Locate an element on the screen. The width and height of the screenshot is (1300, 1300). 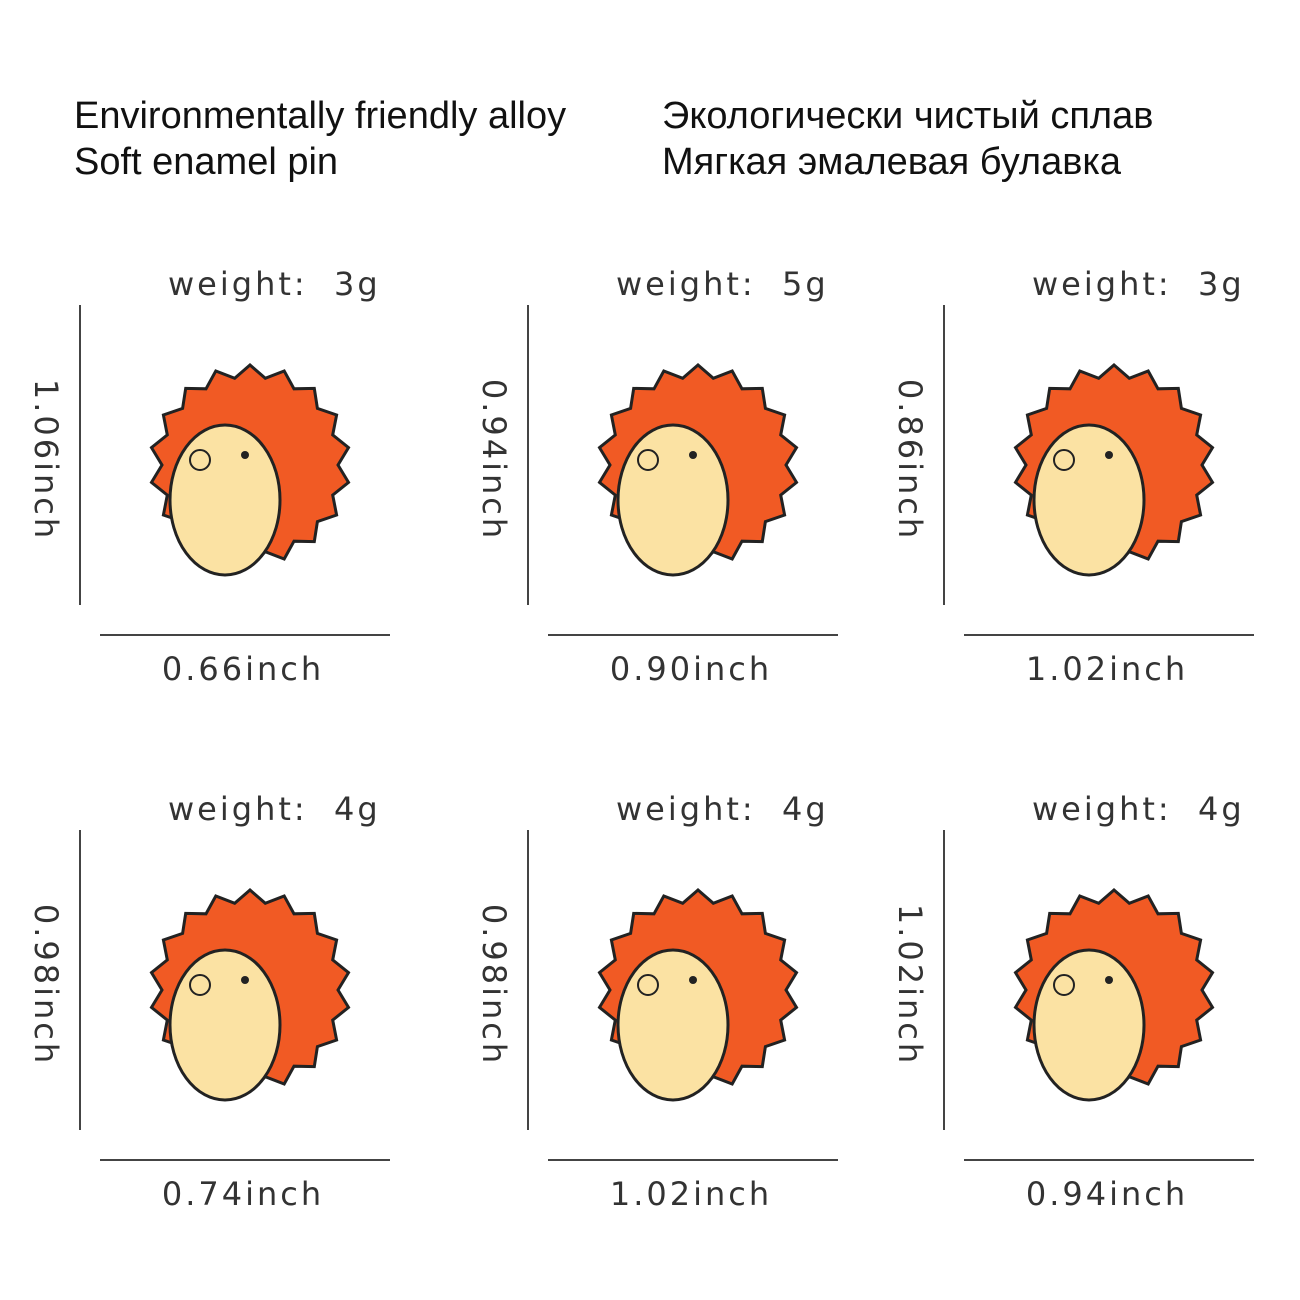
height-label: 0.94inch is located at coordinates (494, 460).